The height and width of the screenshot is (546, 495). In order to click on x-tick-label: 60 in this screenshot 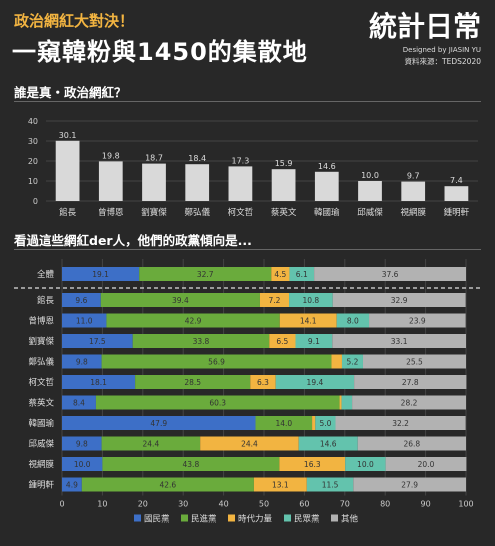, I will do `click(304, 504)`.